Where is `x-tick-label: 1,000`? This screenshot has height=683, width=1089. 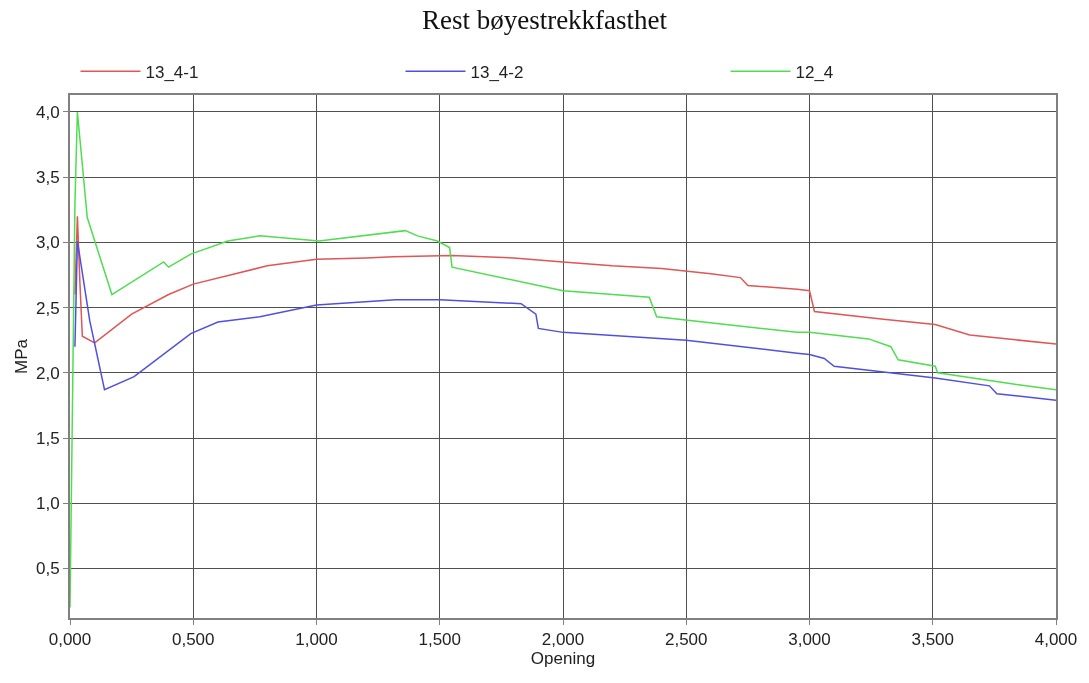
x-tick-label: 1,000 is located at coordinates (316, 640).